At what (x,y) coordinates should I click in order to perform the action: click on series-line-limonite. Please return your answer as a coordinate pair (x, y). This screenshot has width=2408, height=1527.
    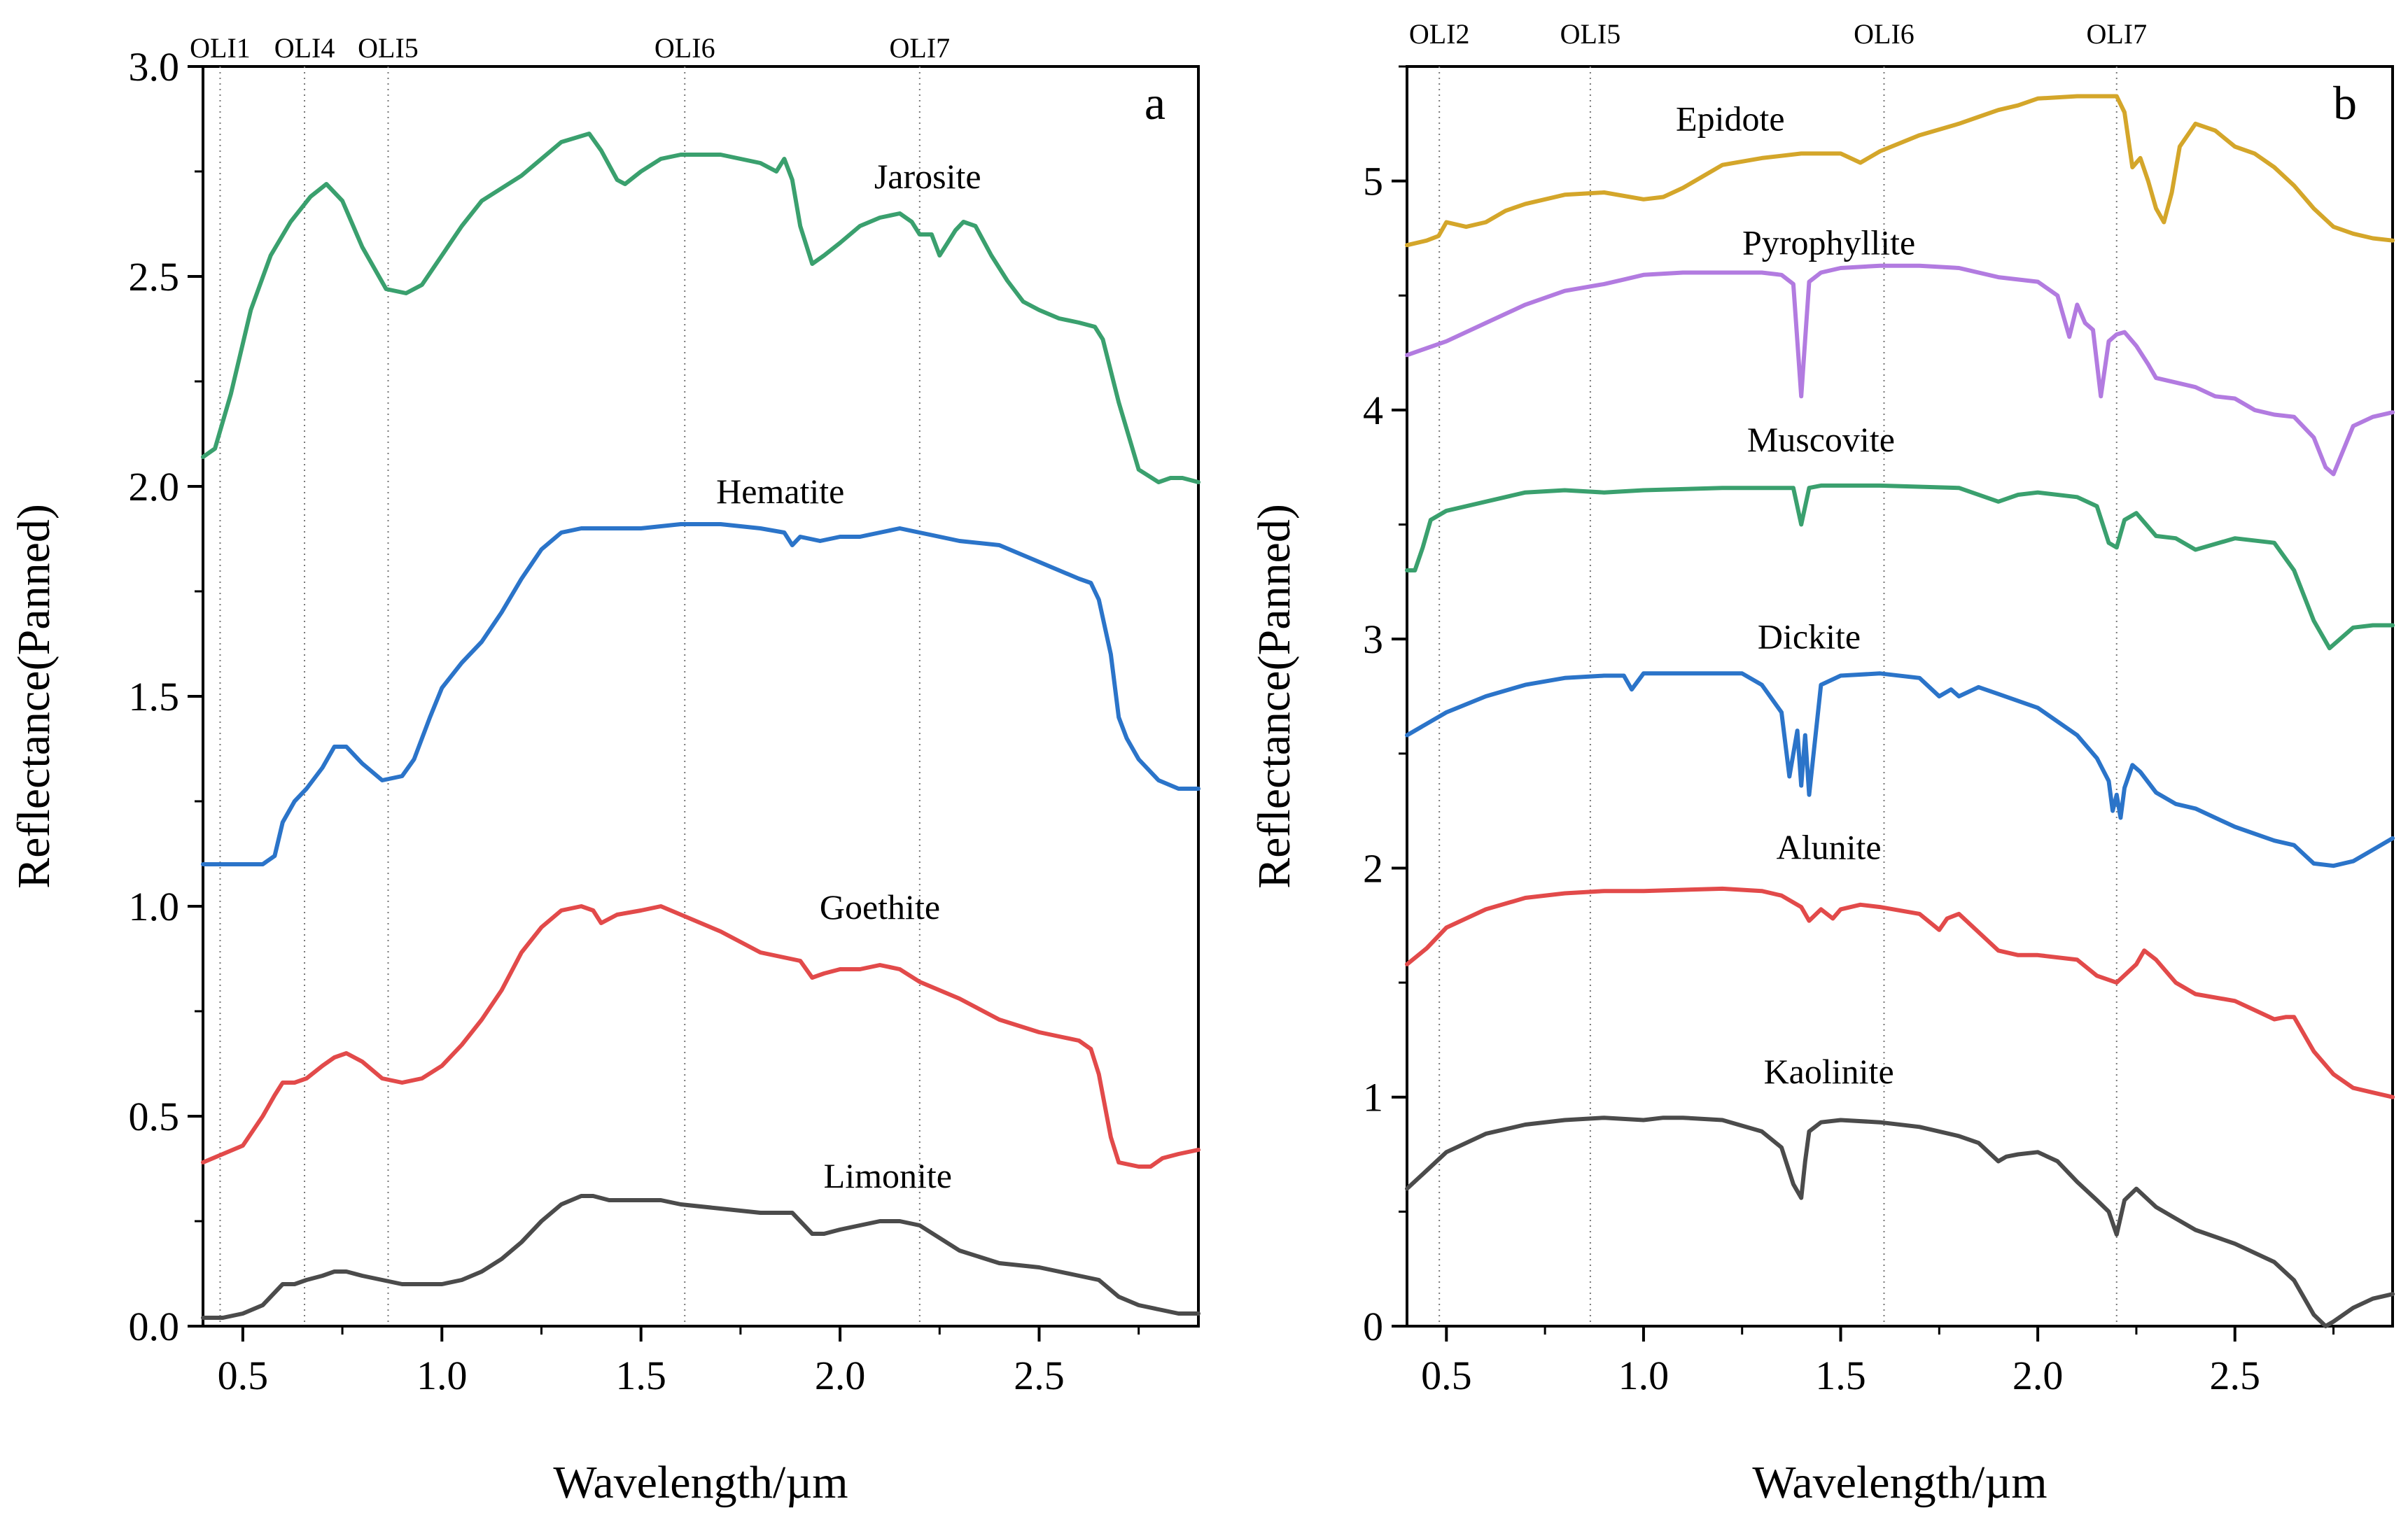
    Looking at the image, I should click on (700, 1257).